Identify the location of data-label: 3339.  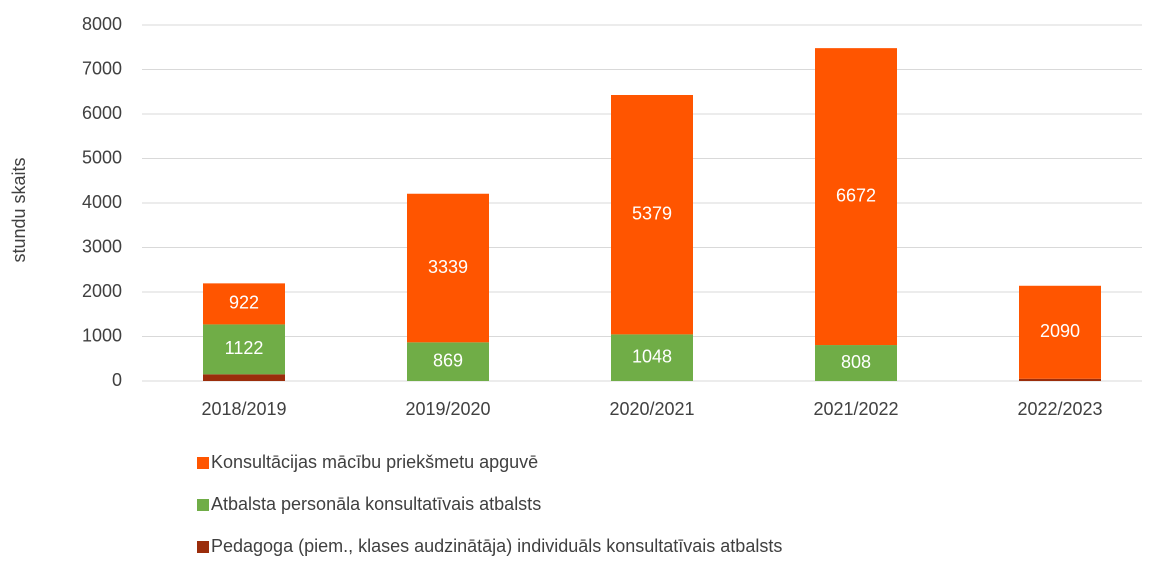
(448, 267).